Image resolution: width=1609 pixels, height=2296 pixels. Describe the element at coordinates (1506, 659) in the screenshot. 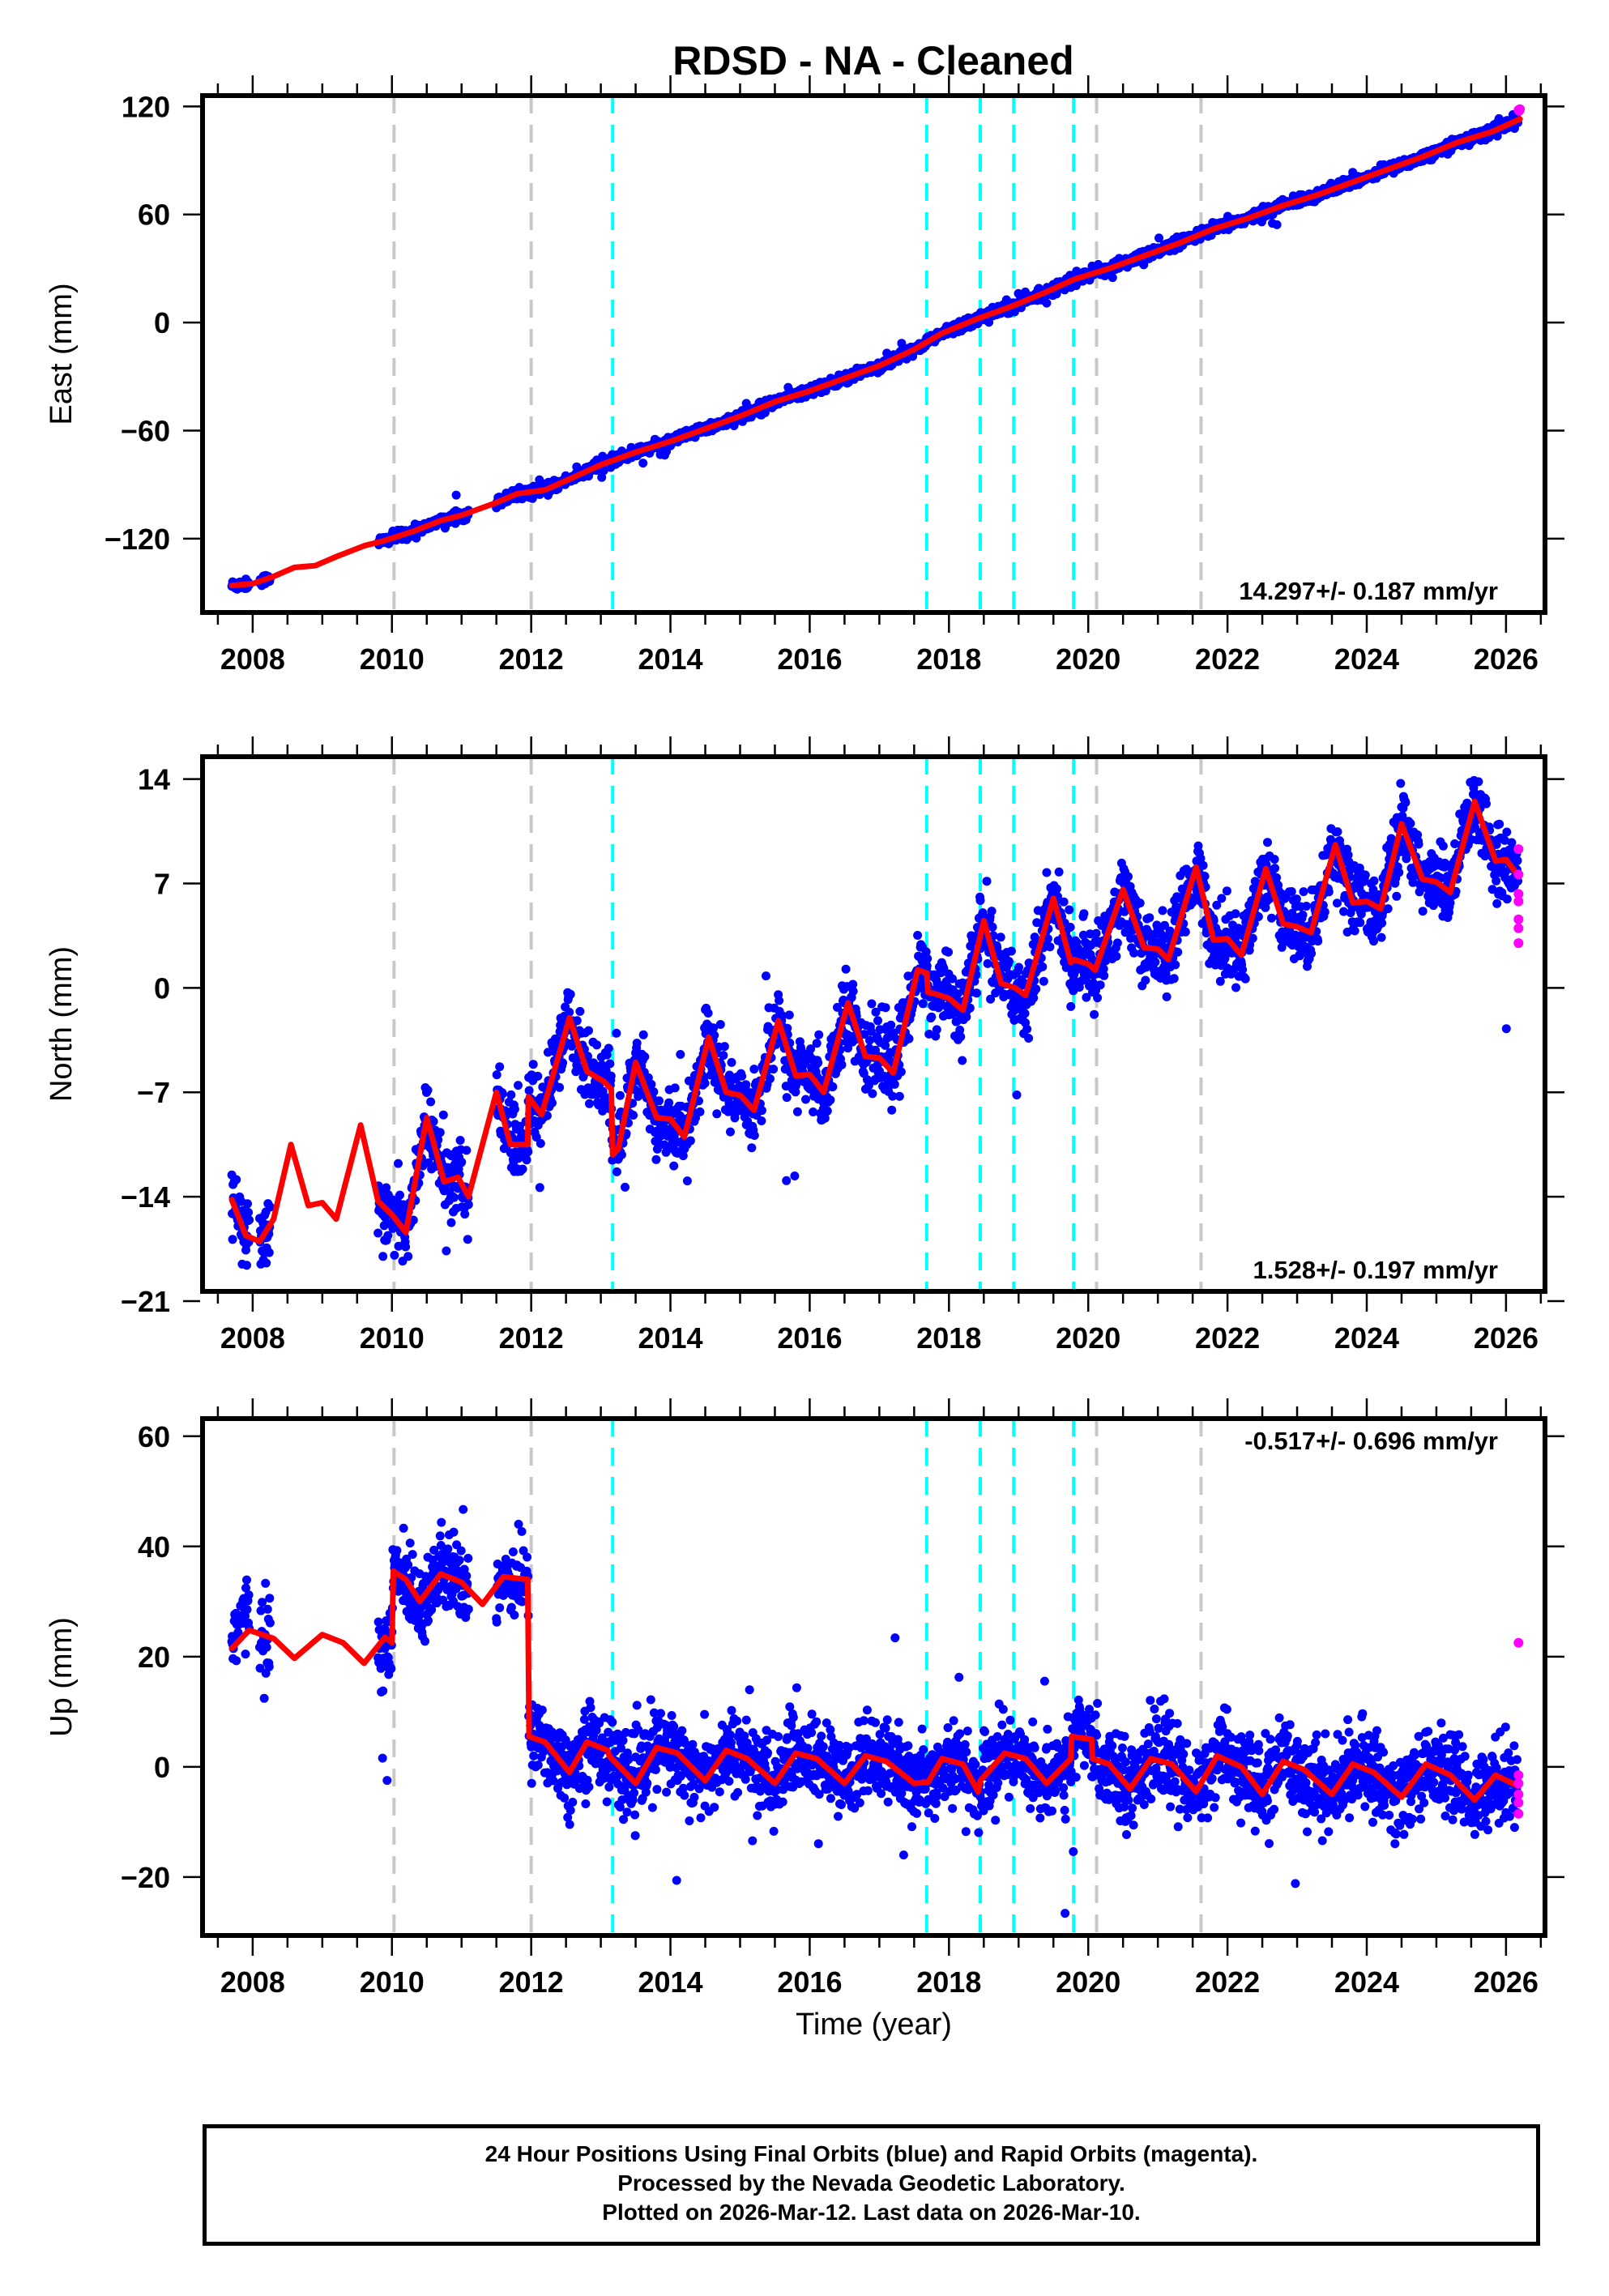

I see `x-tick-label: 2026` at that location.